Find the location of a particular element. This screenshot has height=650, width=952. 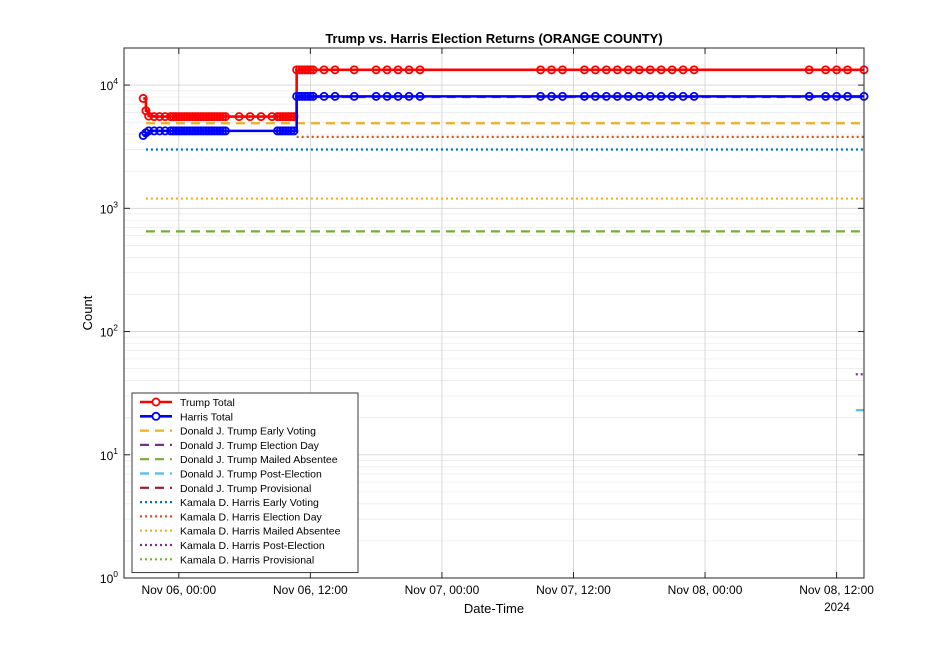

y-tick-label: 10⁴ is located at coordinates (109, 84).